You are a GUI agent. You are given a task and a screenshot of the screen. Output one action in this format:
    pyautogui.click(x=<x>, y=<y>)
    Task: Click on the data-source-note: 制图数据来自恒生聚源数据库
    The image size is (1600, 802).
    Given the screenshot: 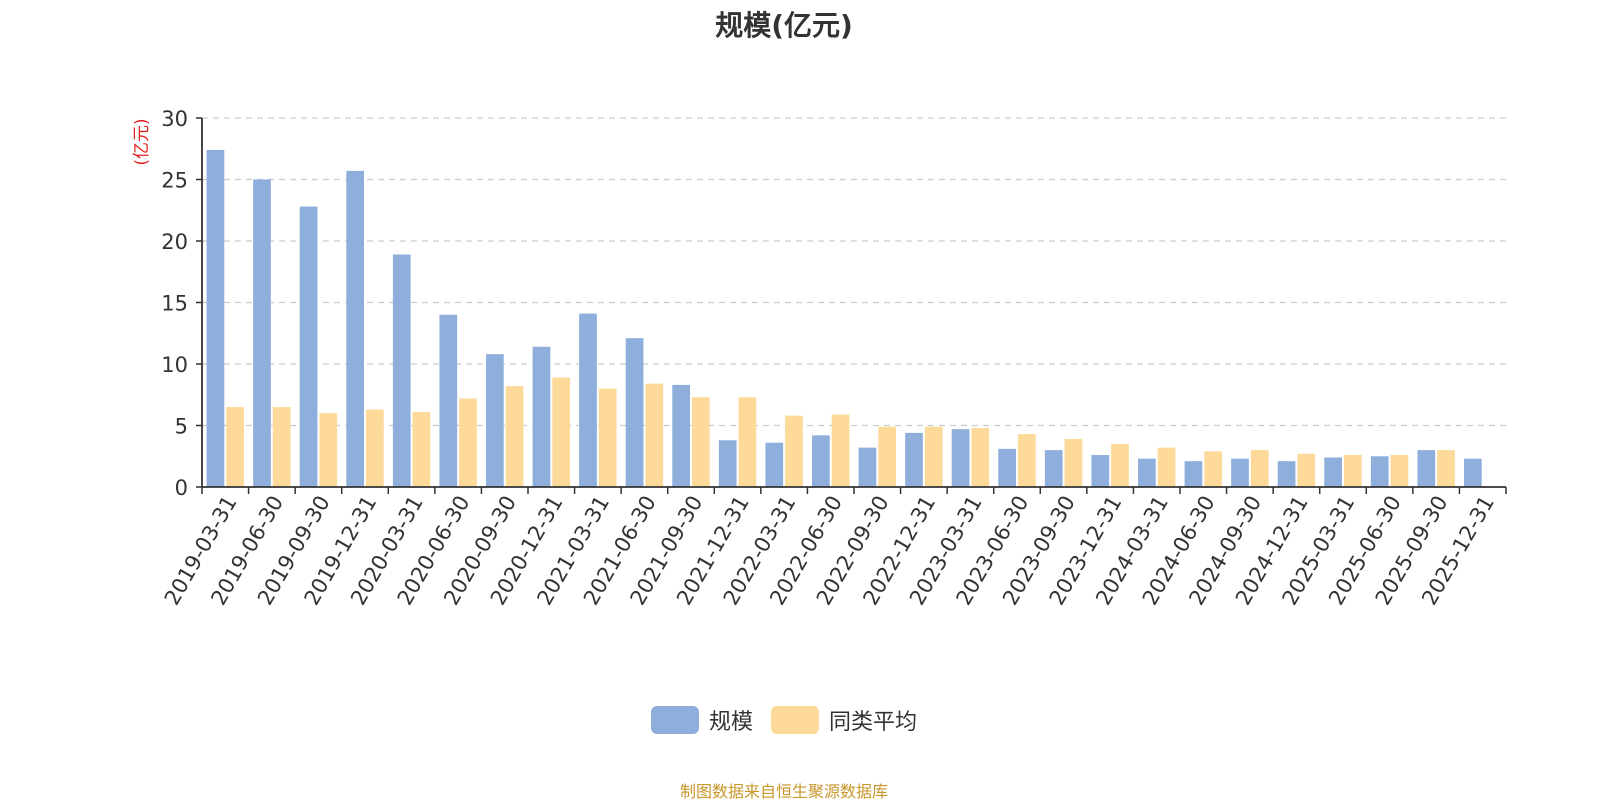 What is the action you would take?
    pyautogui.click(x=783, y=791)
    